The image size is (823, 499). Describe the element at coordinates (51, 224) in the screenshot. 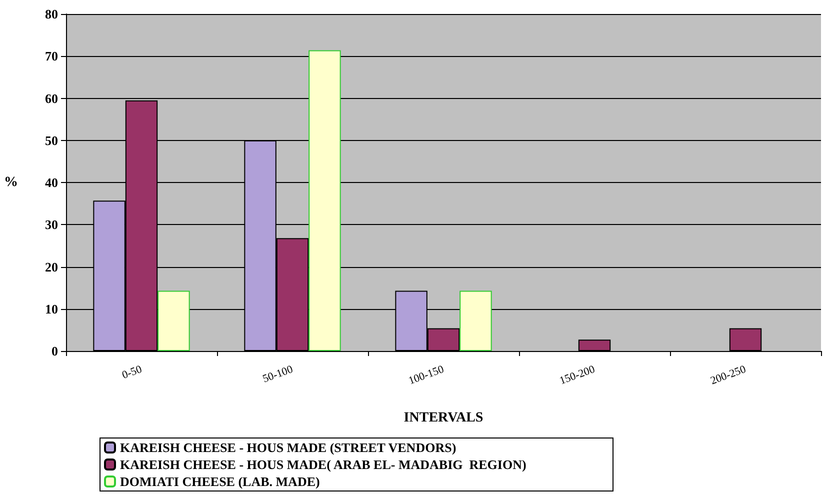

I see `y-tick-label: 30` at that location.